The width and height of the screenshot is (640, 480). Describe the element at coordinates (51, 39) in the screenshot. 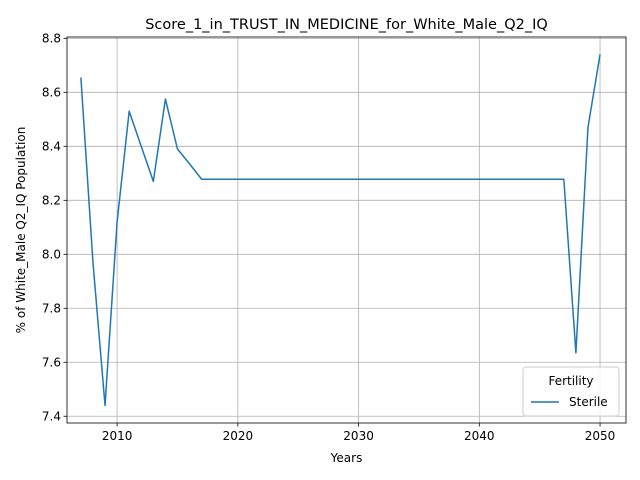

I see `y-tick-label: 8.8` at that location.